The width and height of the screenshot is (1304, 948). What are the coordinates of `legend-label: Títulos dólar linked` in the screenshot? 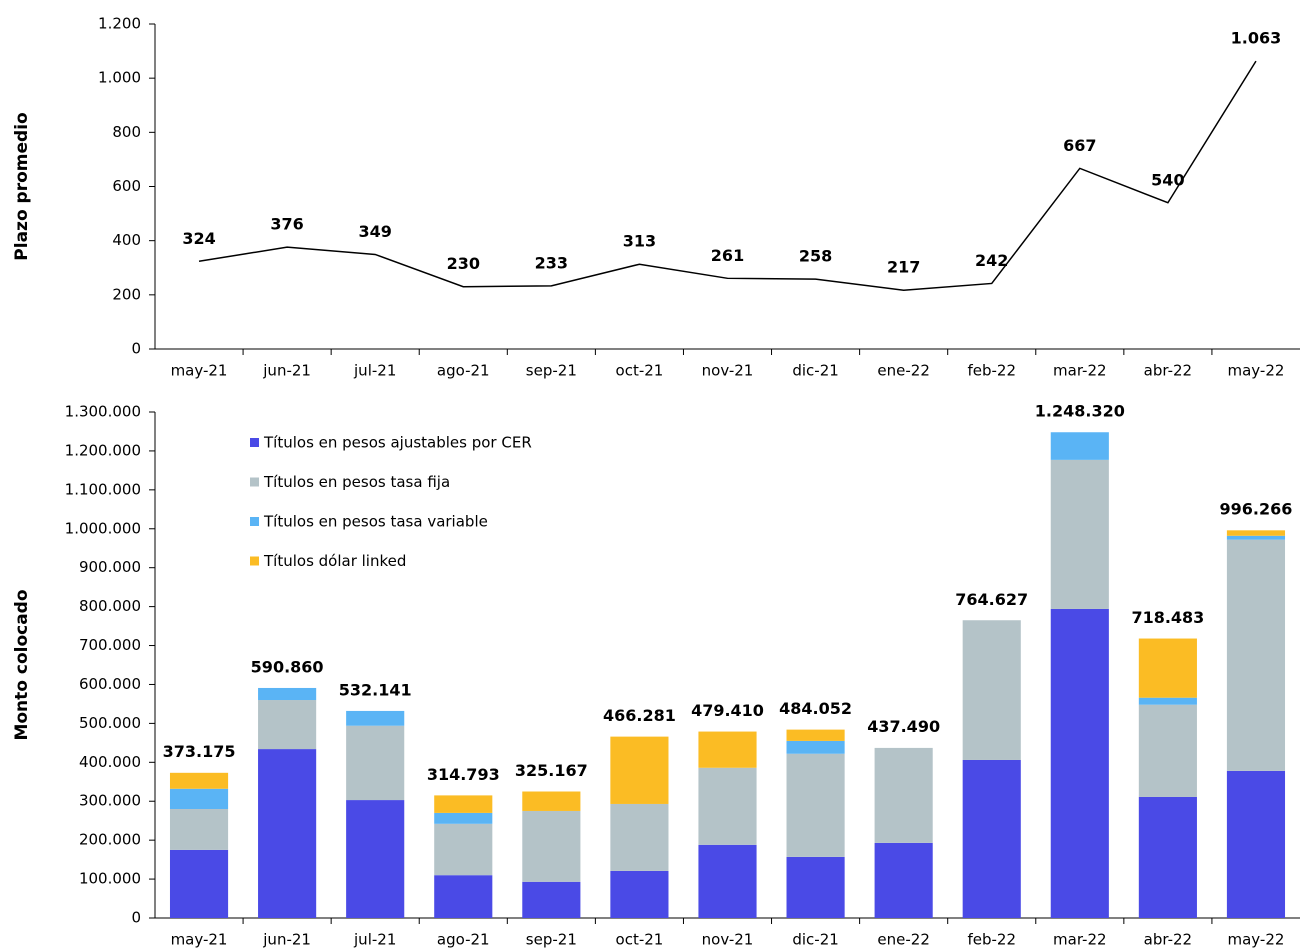 It's located at (334, 561).